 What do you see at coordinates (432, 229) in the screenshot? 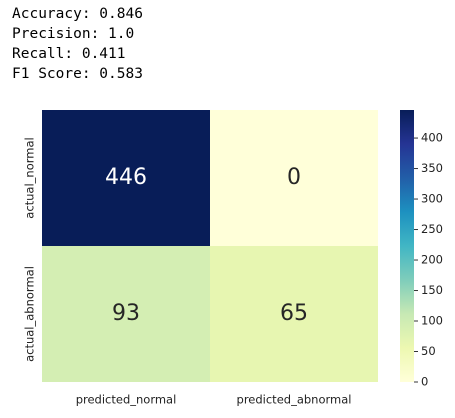
I see `colorbar-tick-label: 250` at bounding box center [432, 229].